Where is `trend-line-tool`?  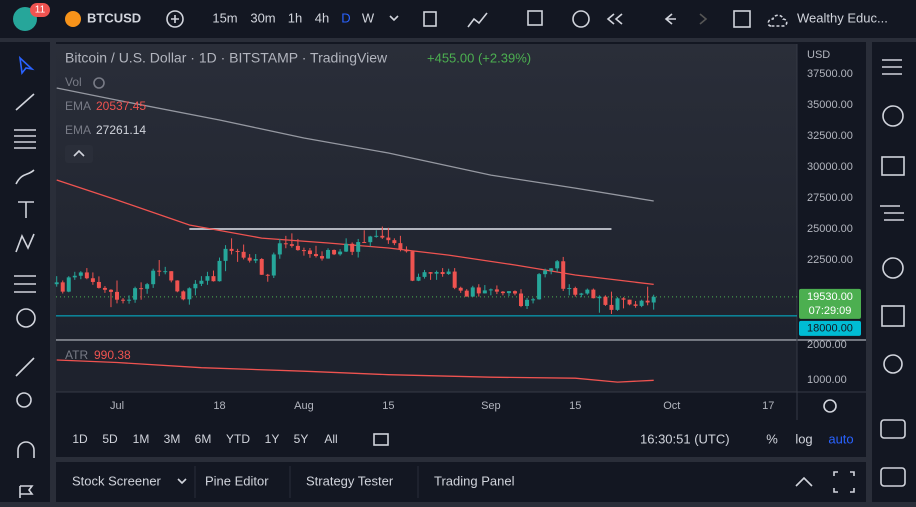 trend-line-tool is located at coordinates (25, 102).